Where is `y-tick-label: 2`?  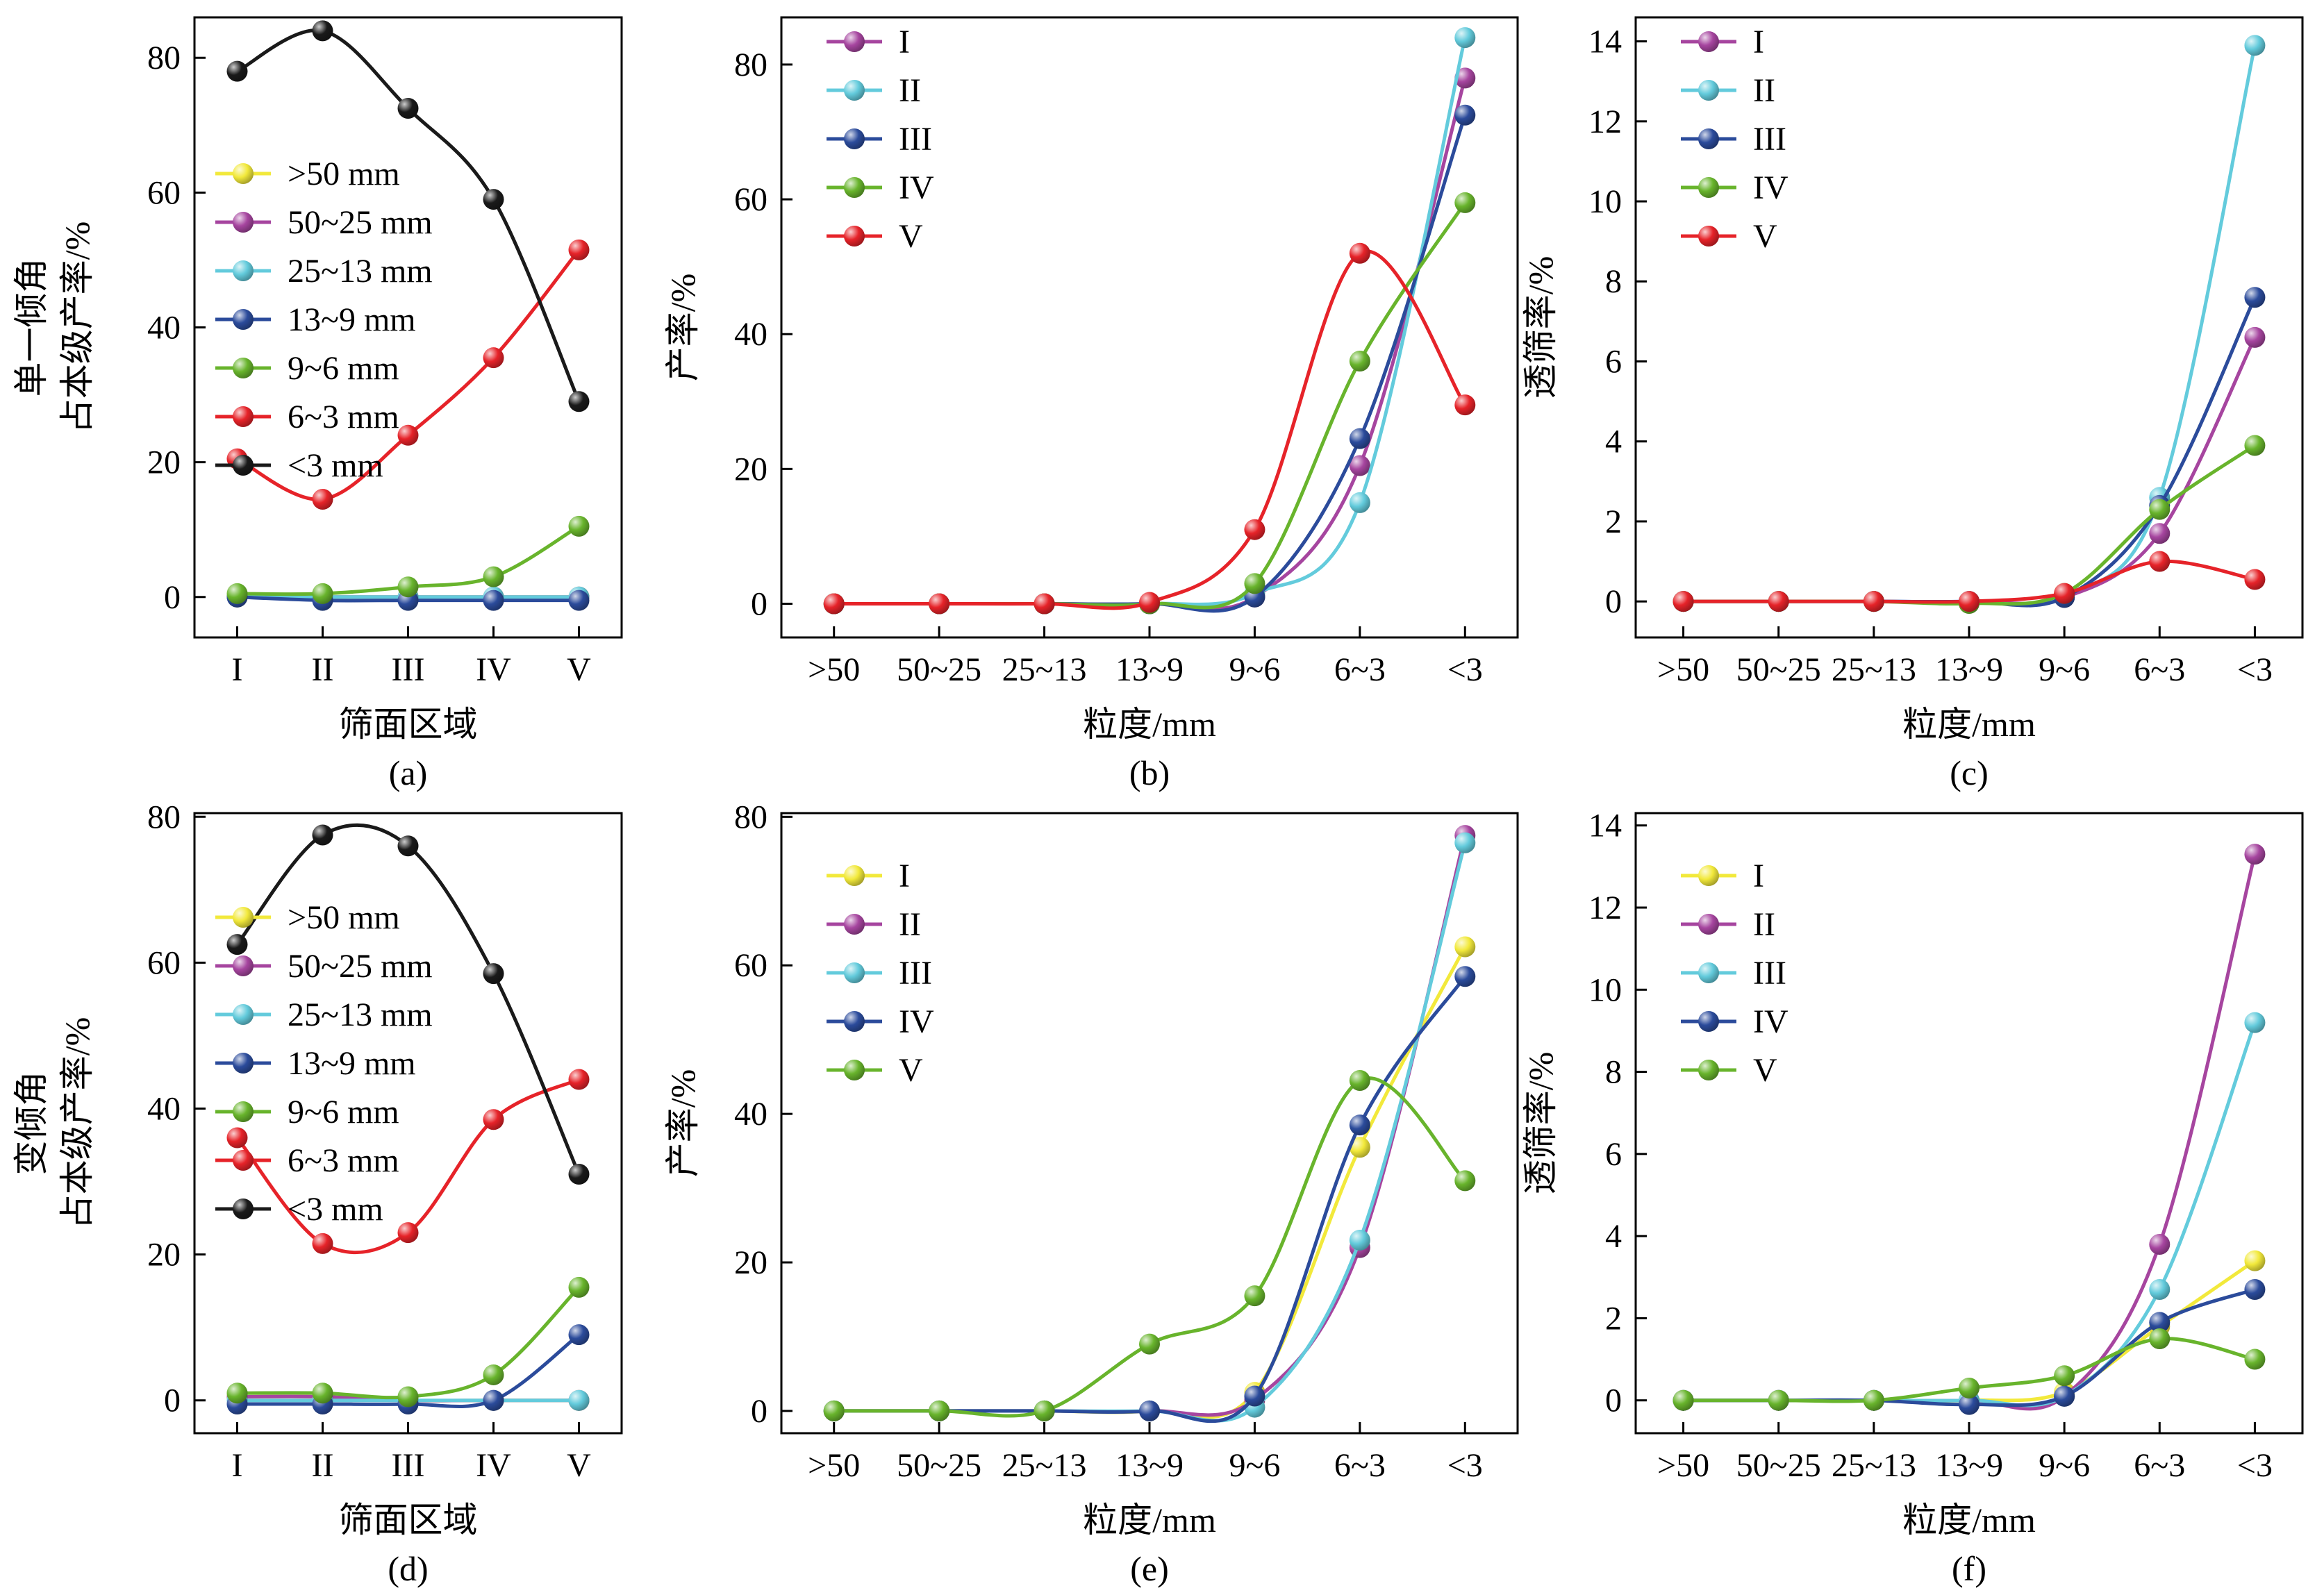 y-tick-label: 2 is located at coordinates (1613, 521).